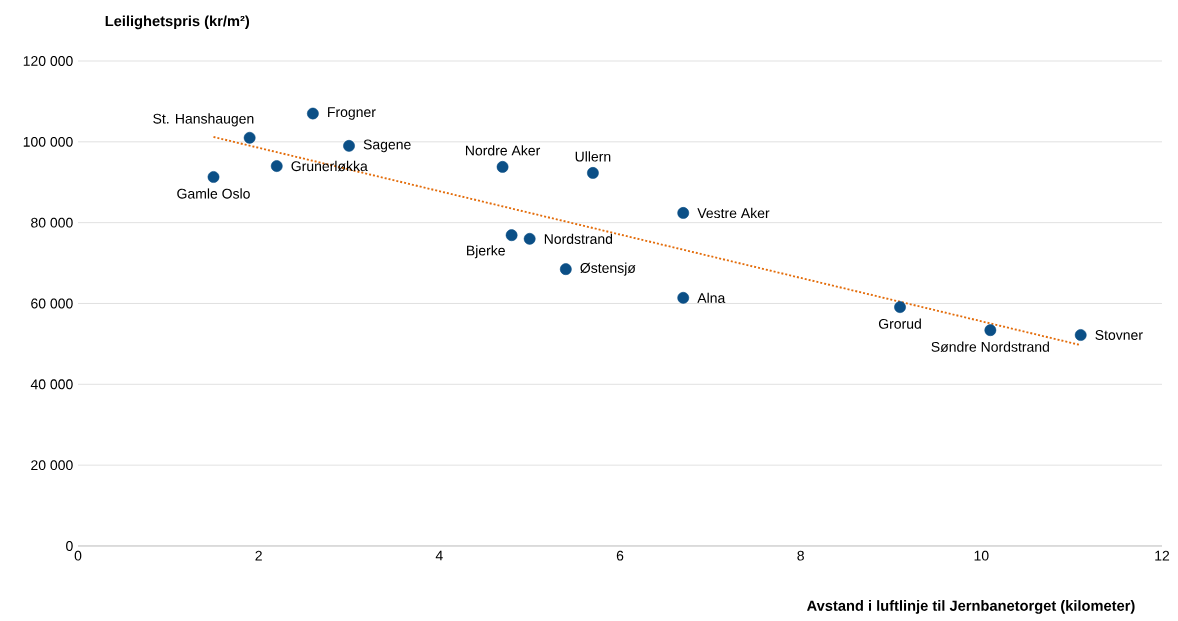 This screenshot has width=1178, height=621. I want to click on annotation: Ullern, so click(593, 156).